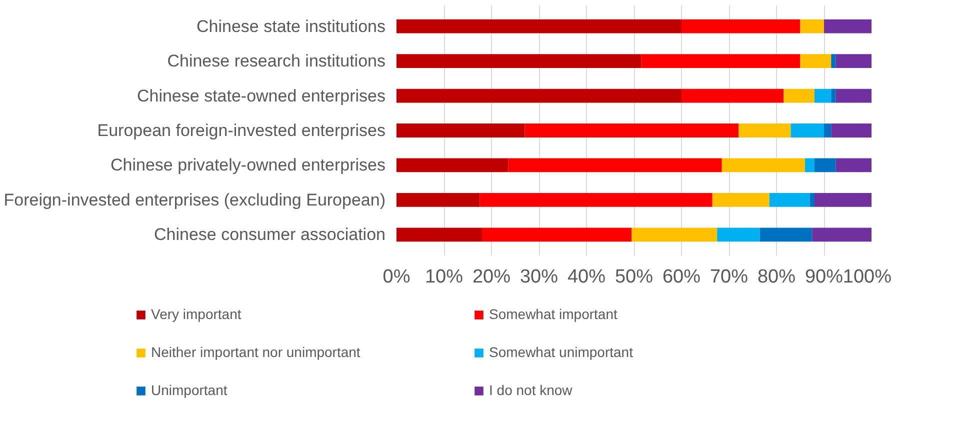  Describe the element at coordinates (241, 130) in the screenshot. I see `y-tick-label: European foreign-invested enterprises` at that location.